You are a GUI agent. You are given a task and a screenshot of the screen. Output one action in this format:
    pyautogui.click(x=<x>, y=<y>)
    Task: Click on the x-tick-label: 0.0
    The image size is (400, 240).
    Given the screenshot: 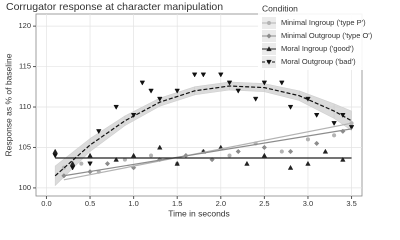 What is the action you would take?
    pyautogui.click(x=46, y=203)
    